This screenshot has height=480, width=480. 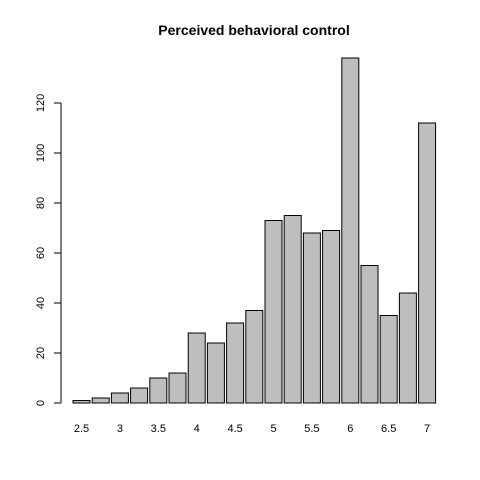 What do you see at coordinates (427, 429) in the screenshot?
I see `x-tick-label: 7` at bounding box center [427, 429].